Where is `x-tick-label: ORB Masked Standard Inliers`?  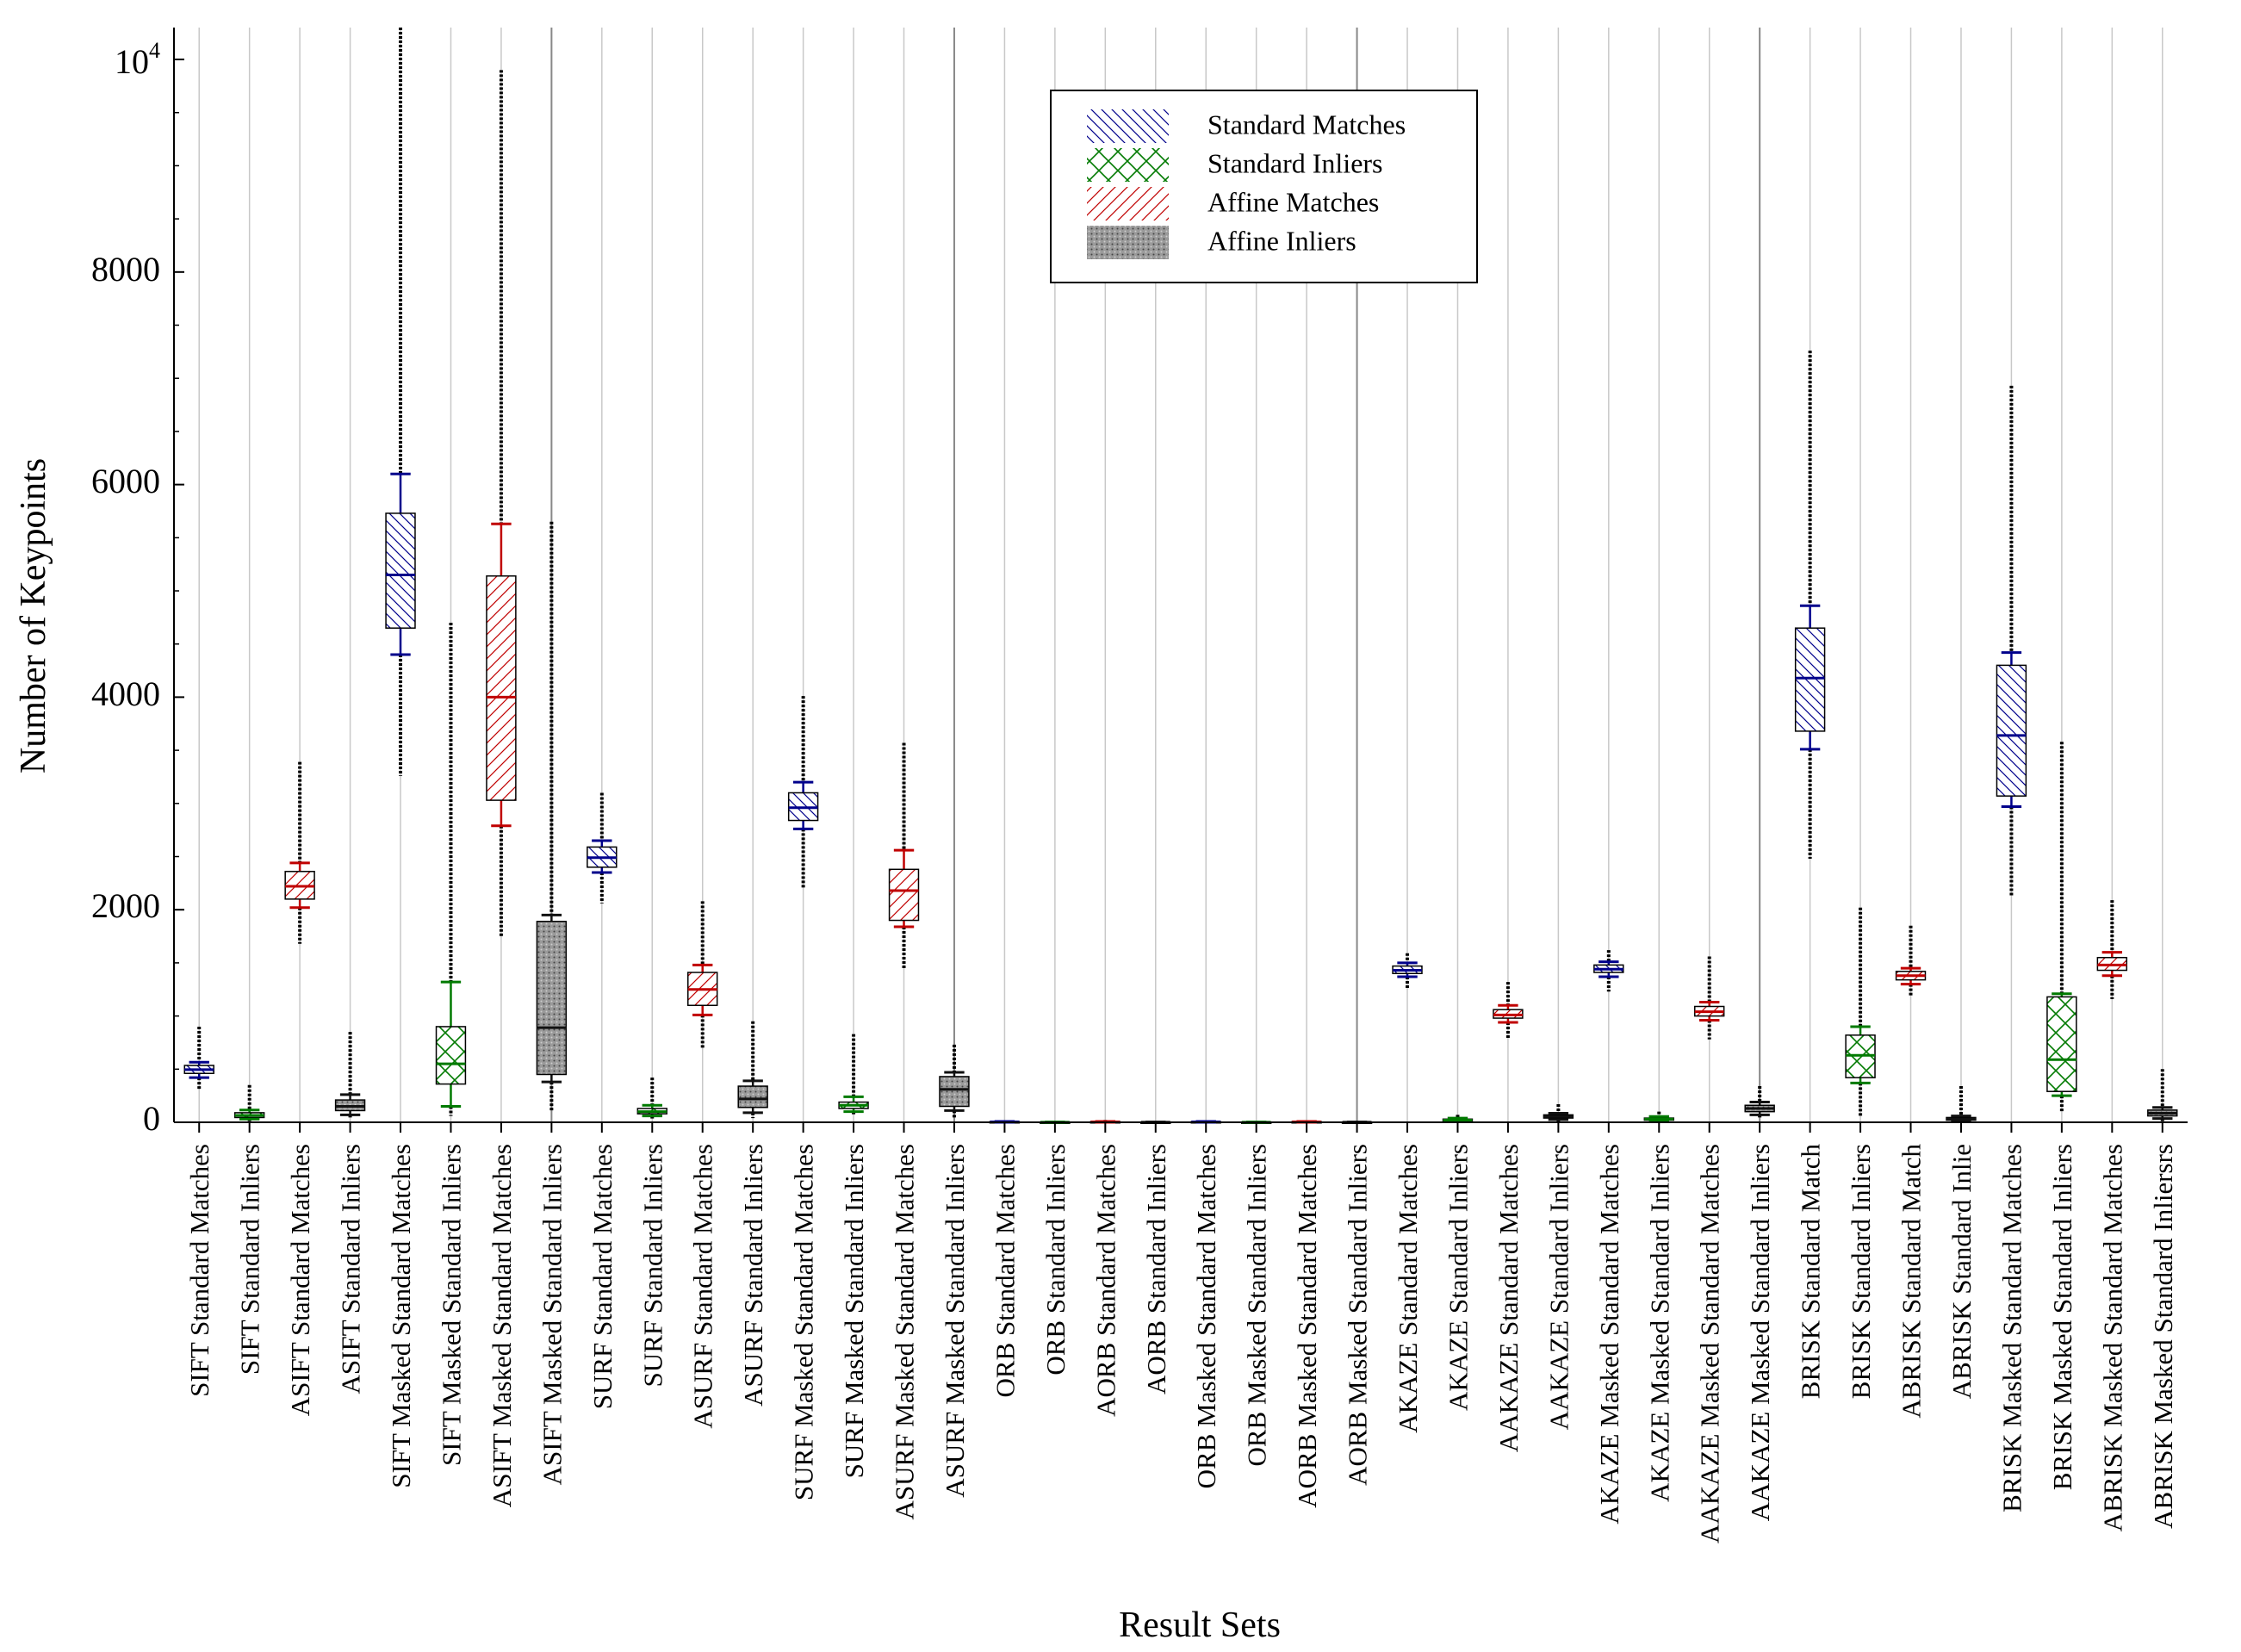 x-tick-label: ORB Masked Standard Inliers is located at coordinates (1257, 1305).